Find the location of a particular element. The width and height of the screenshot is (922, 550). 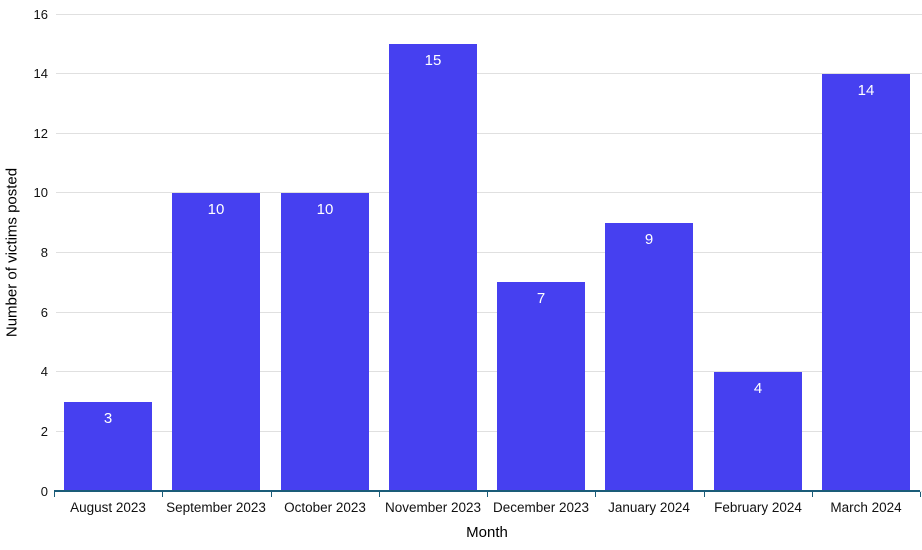

bar-september-2023 is located at coordinates (216, 341).